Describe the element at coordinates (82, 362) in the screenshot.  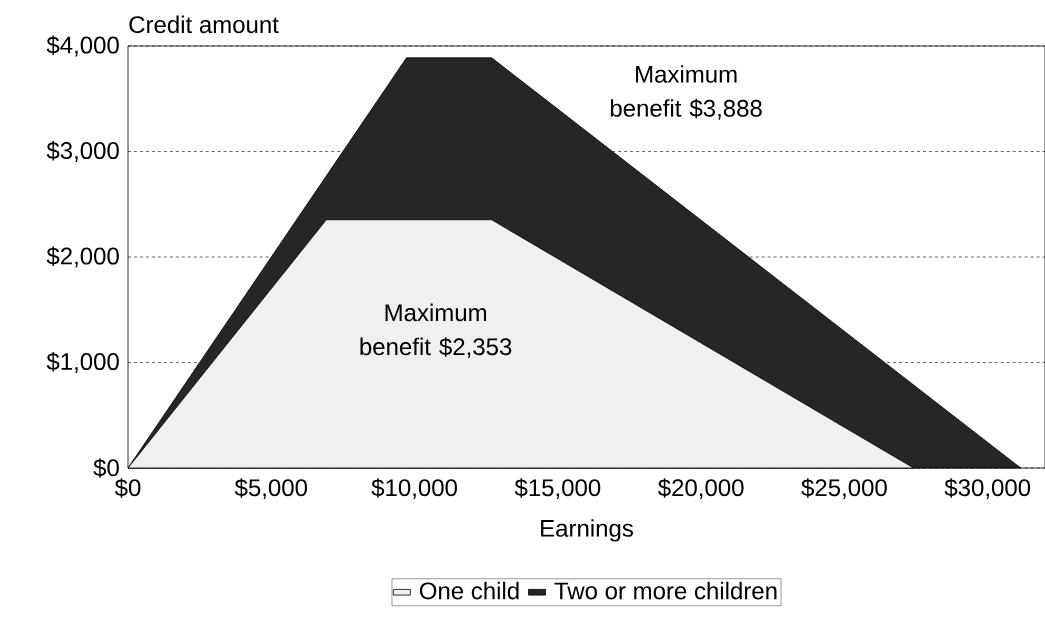
I see `y-tick-label: $1,000` at that location.